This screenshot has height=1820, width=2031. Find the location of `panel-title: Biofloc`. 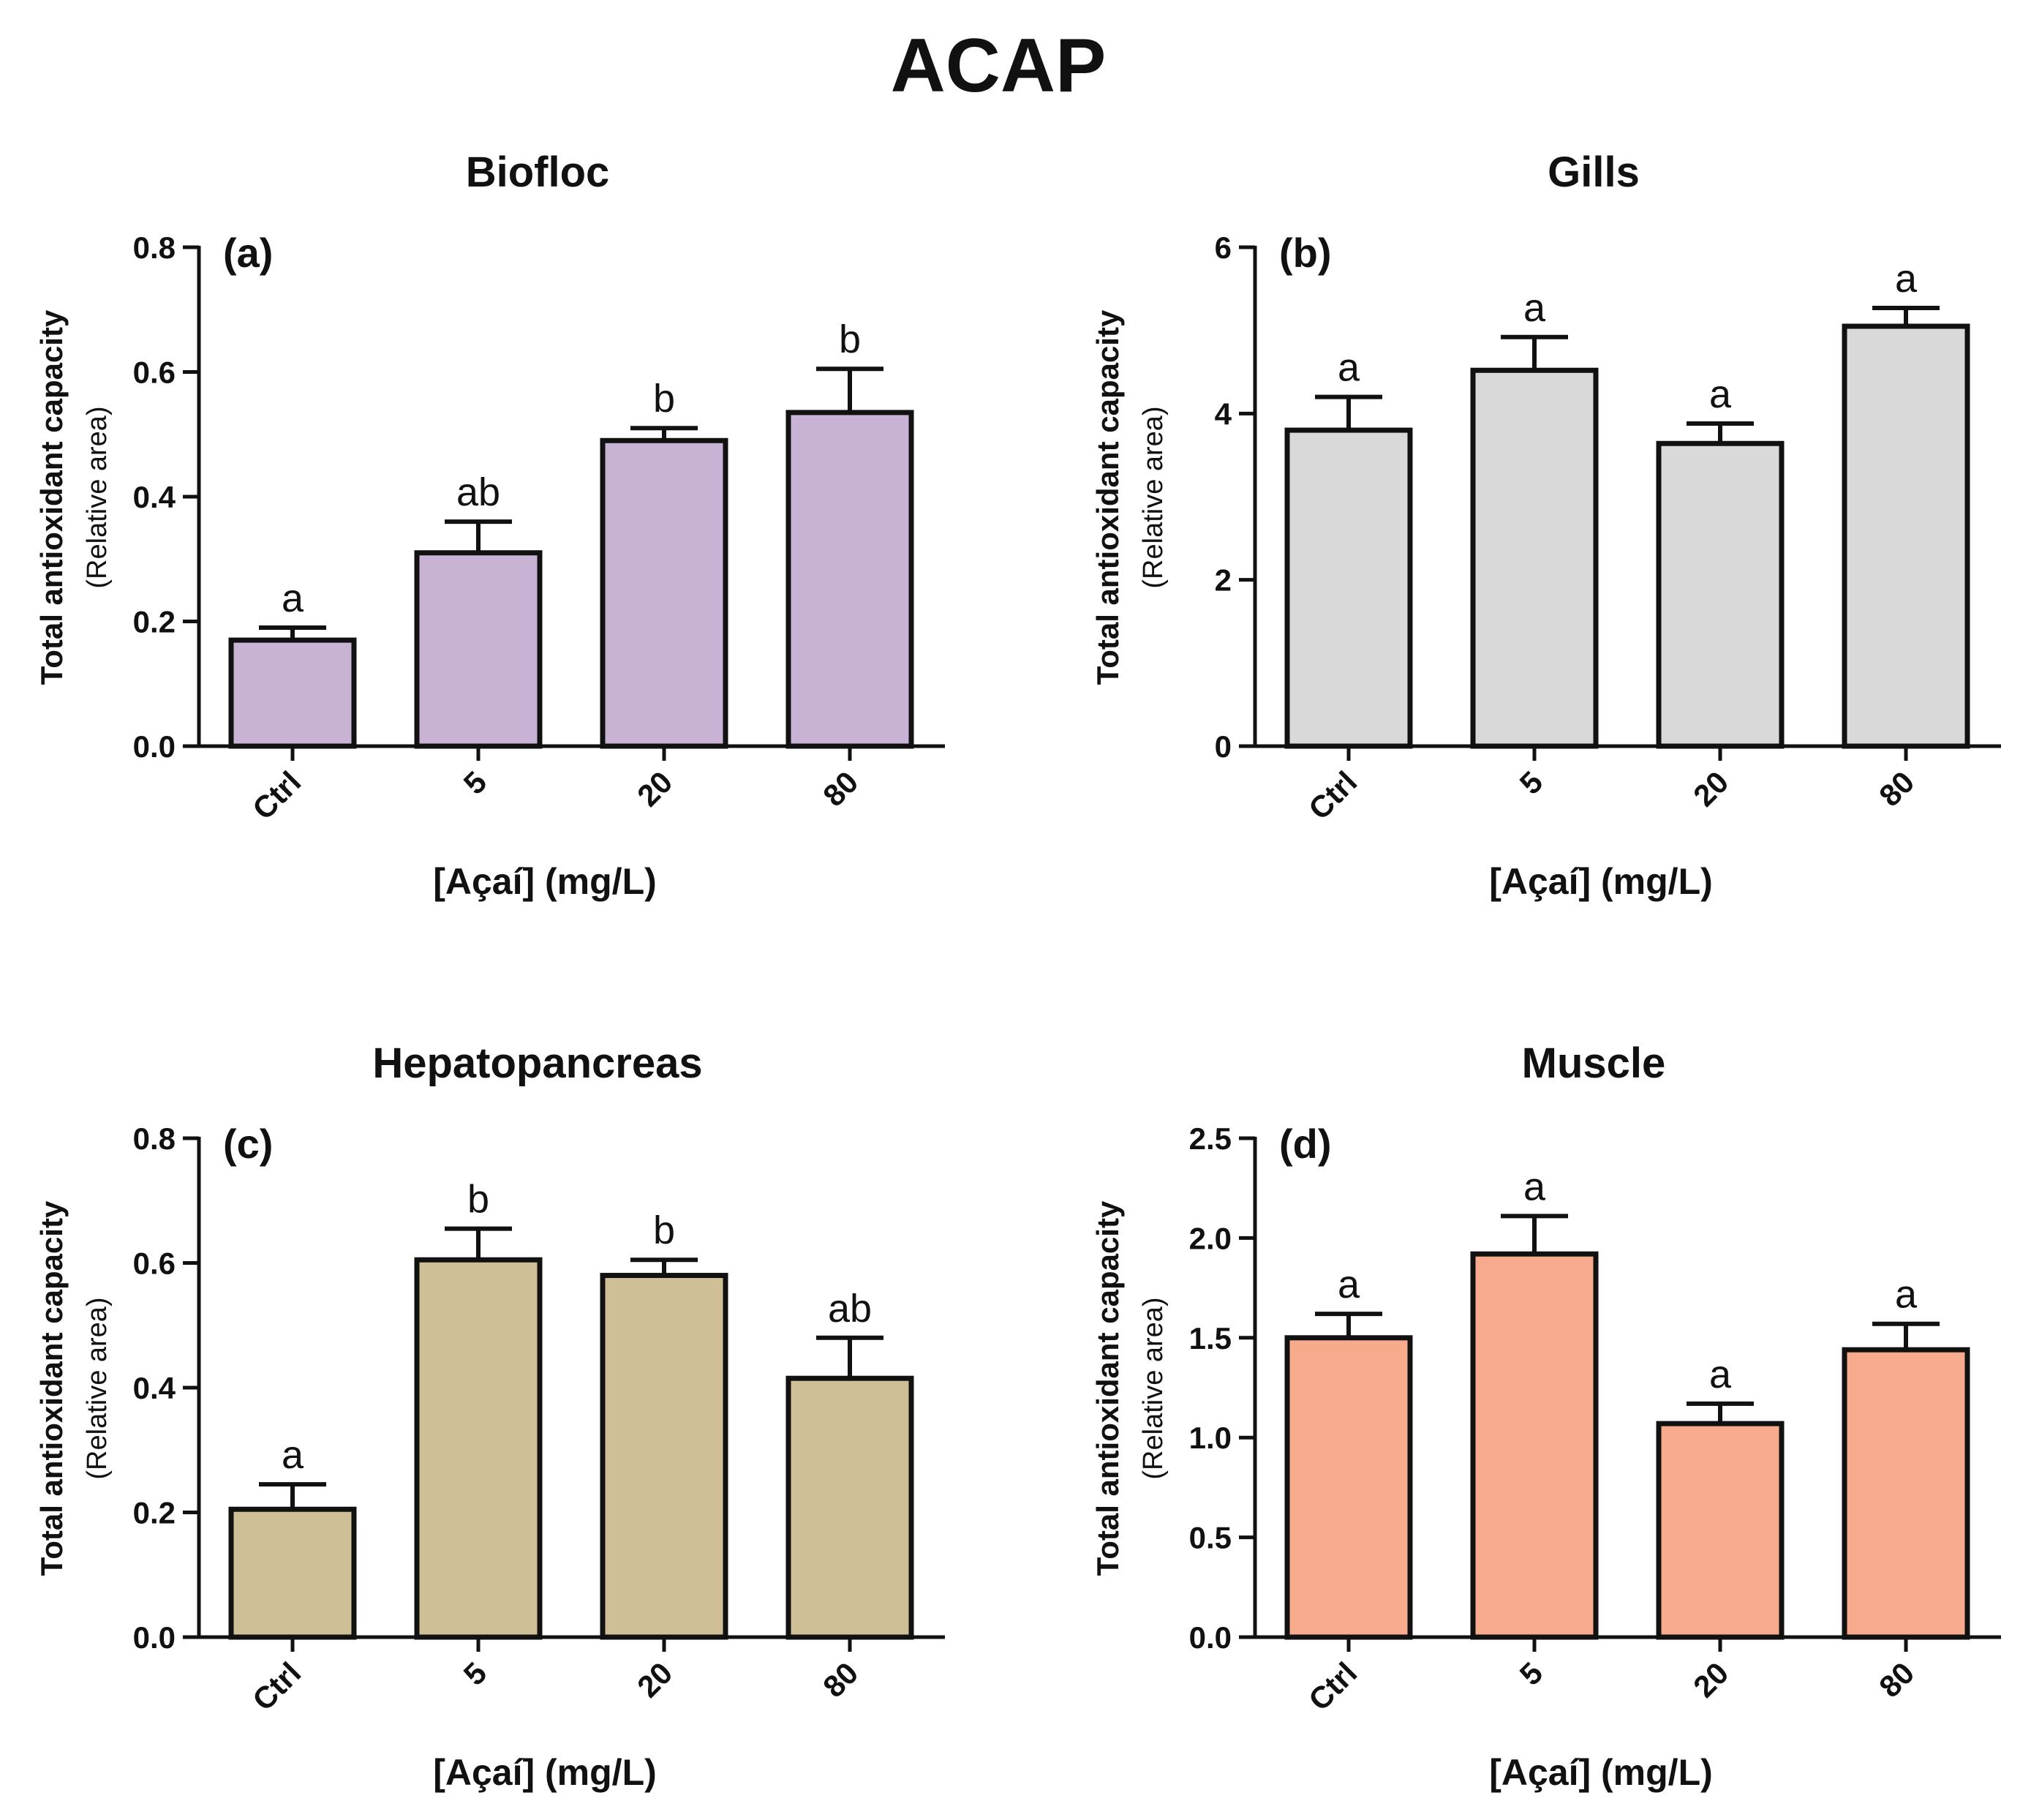

panel-title: Biofloc is located at coordinates (538, 172).